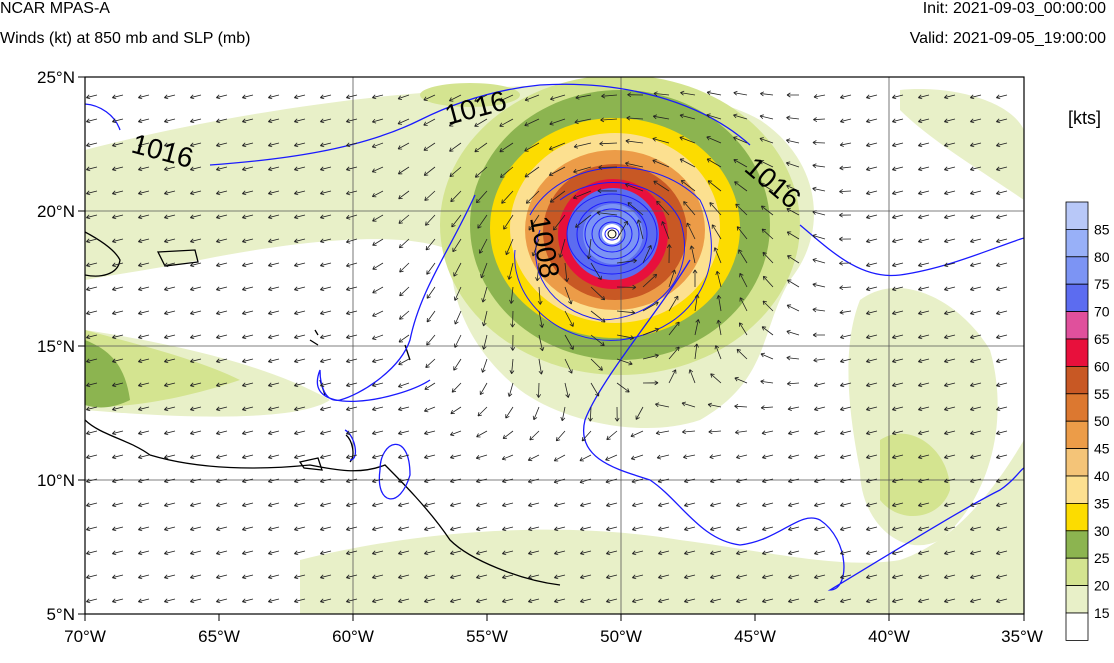 The width and height of the screenshot is (1114, 663). I want to click on storm-eye-marker, so click(612, 234).